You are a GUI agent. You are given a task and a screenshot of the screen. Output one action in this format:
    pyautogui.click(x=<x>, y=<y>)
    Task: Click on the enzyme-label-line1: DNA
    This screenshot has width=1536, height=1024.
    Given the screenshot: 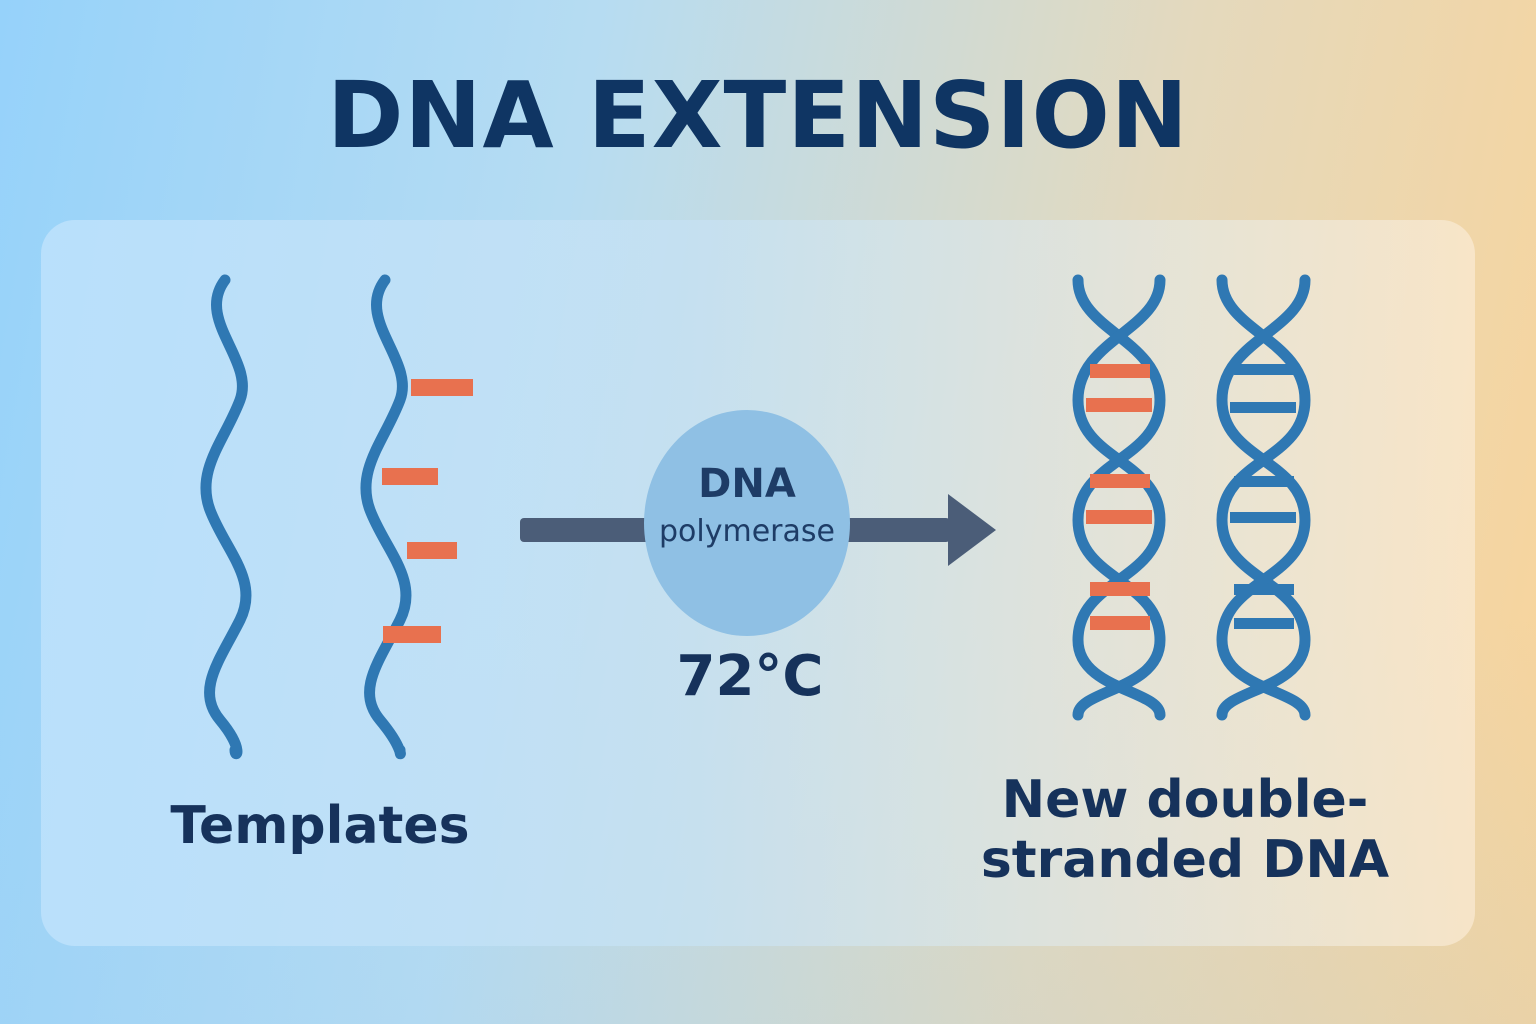 What is the action you would take?
    pyautogui.click(x=747, y=484)
    